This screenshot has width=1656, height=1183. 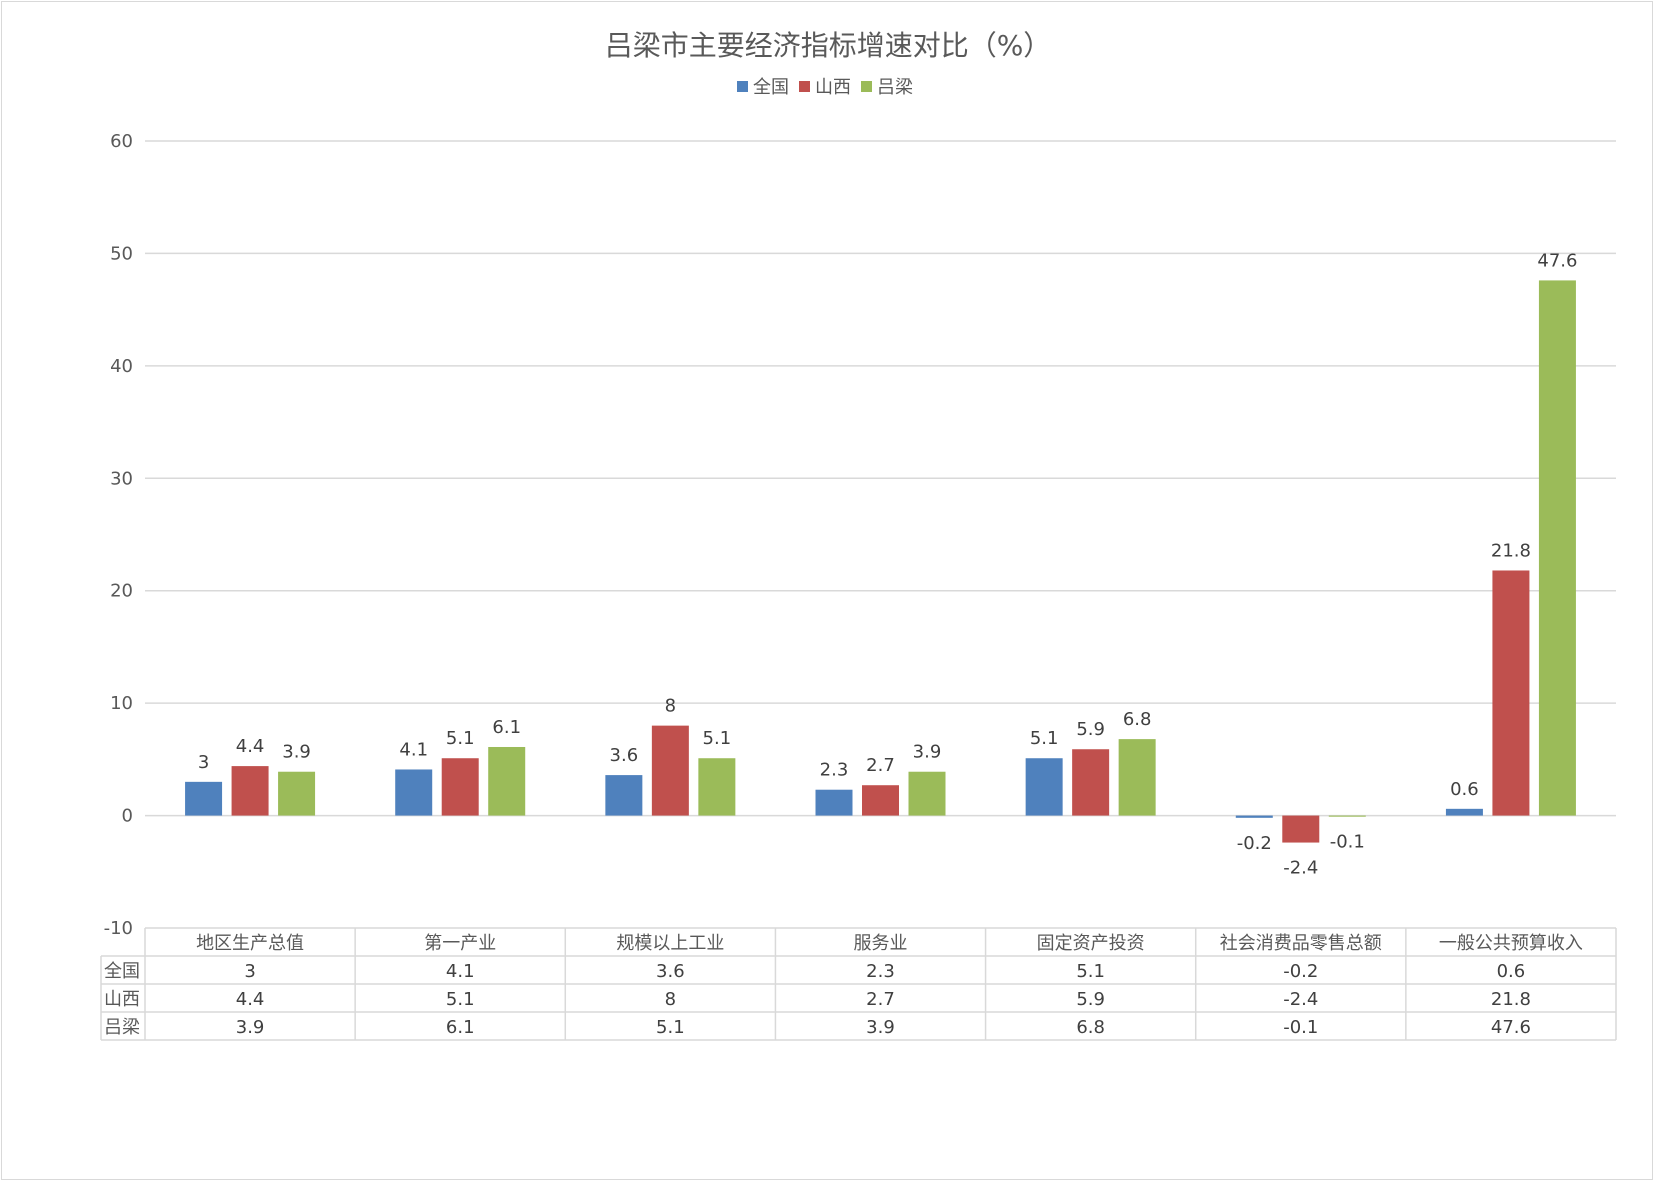 What do you see at coordinates (250, 999) in the screenshot?
I see `table-cell: 4.4` at bounding box center [250, 999].